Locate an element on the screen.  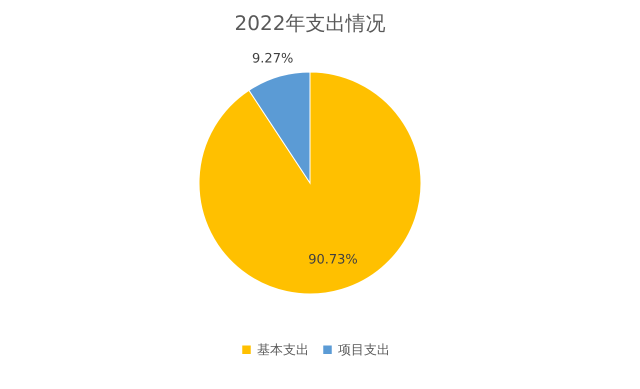
data-label: 9.27% is located at coordinates (273, 58).